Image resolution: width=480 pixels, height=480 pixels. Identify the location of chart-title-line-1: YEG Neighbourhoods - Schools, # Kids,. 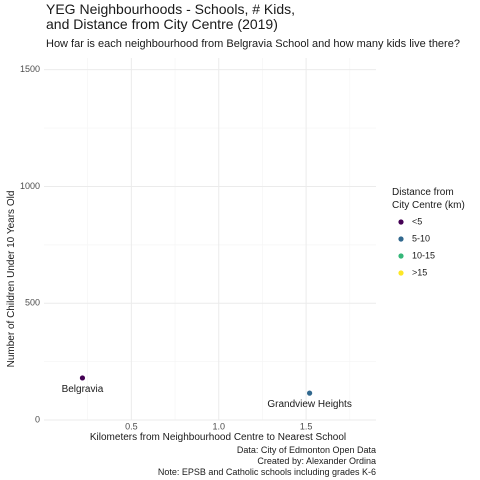
(171, 9).